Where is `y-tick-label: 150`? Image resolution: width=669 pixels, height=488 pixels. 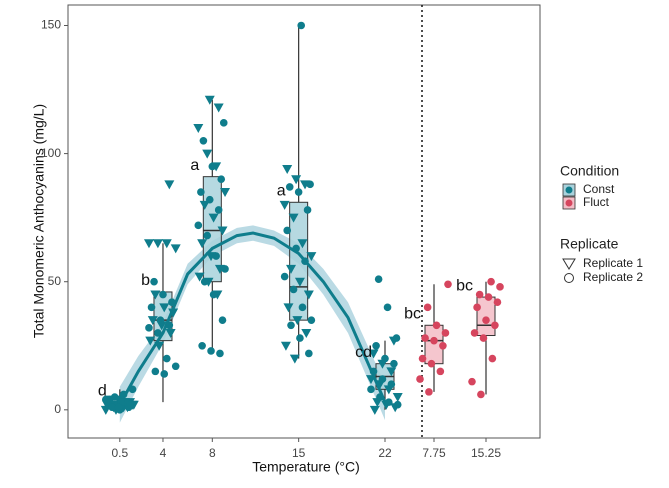
y-tick-label: 150 is located at coordinates (51, 25).